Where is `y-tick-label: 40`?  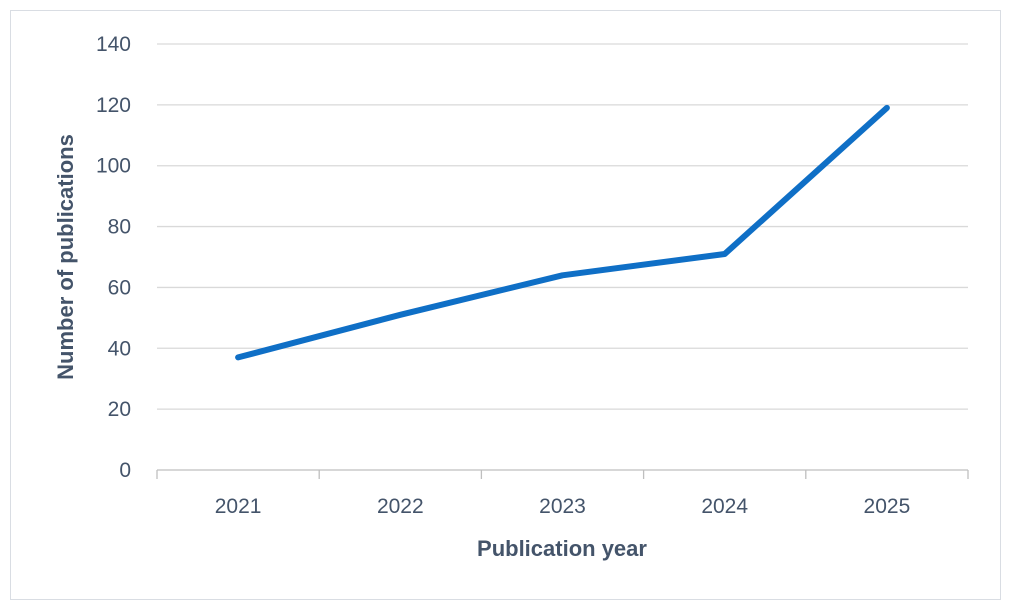 y-tick-label: 40 is located at coordinates (119, 348).